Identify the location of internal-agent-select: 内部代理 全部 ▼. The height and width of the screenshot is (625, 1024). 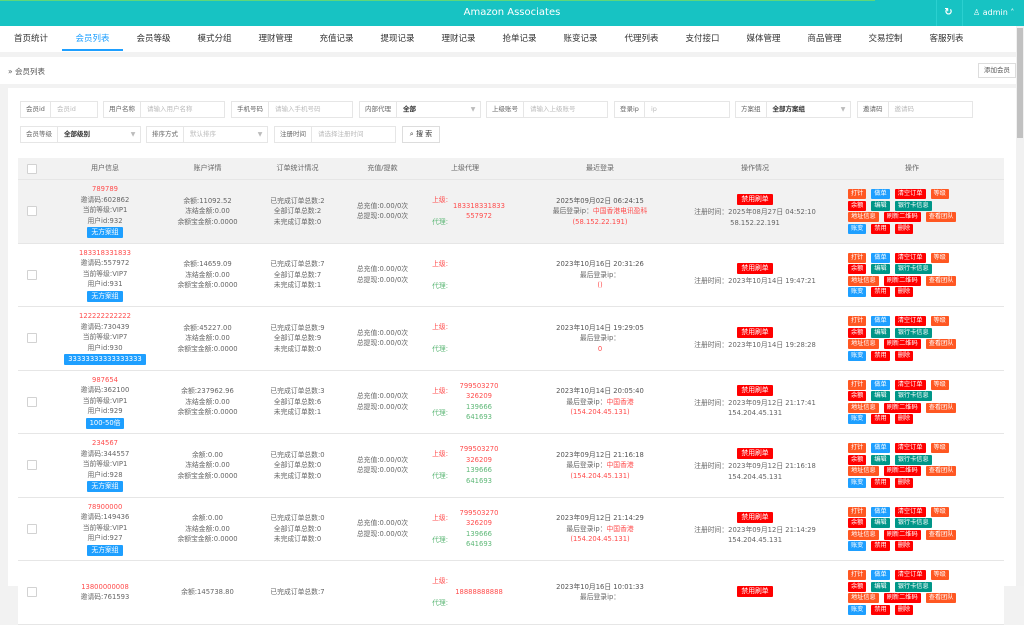
(420, 109).